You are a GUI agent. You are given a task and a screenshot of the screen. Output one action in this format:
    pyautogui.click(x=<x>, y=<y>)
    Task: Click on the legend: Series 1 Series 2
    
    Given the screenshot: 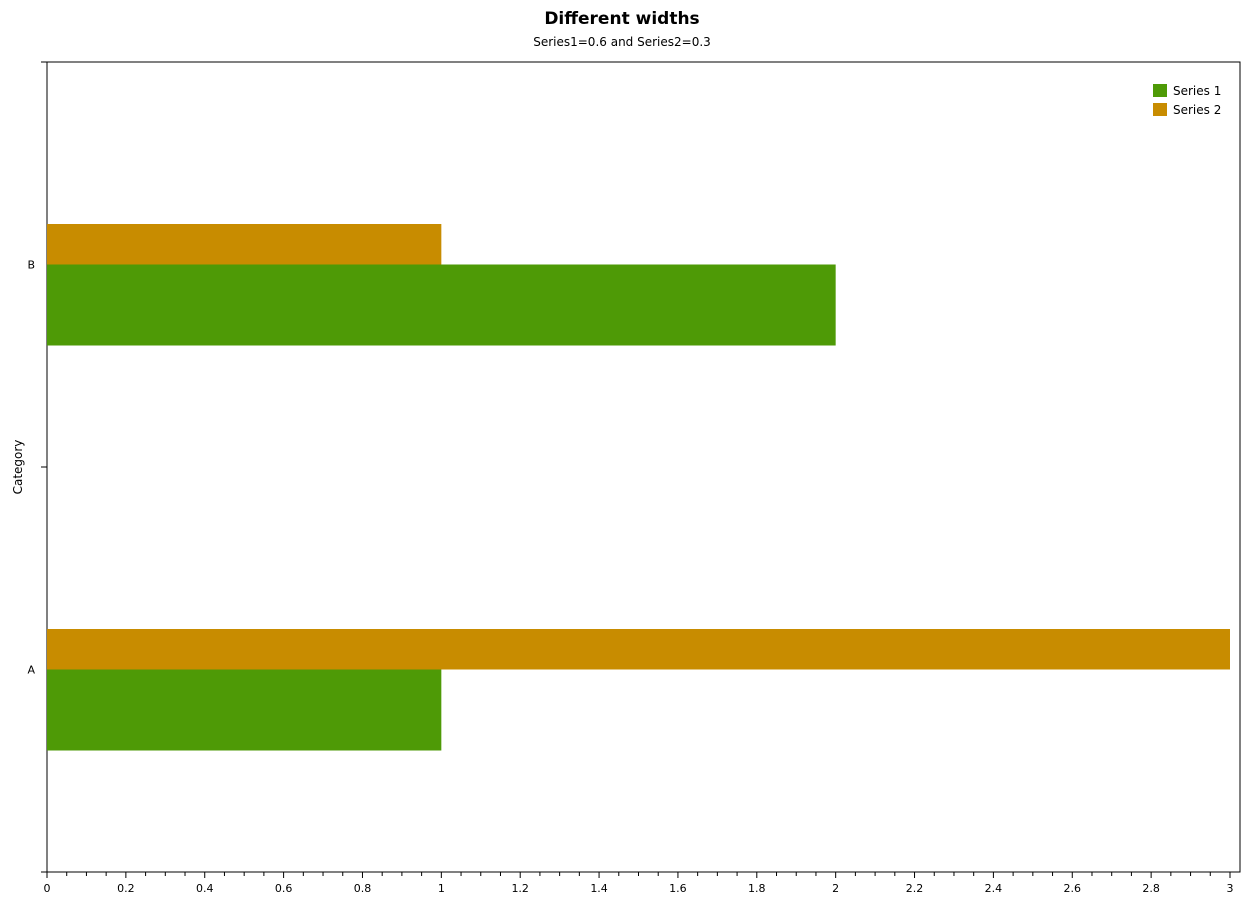 What is the action you would take?
    pyautogui.click(x=1187, y=100)
    